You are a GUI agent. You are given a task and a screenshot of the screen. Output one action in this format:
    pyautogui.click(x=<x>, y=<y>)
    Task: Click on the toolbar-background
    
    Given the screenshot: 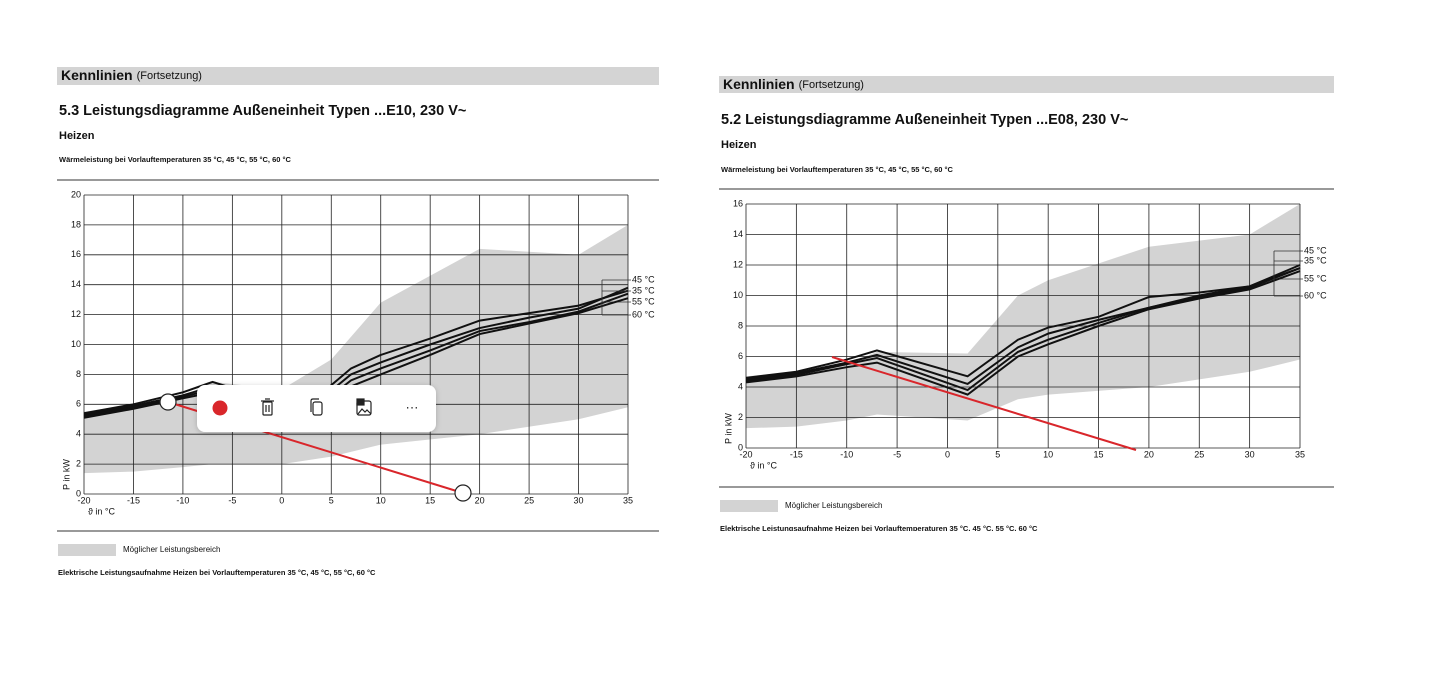 What is the action you would take?
    pyautogui.click(x=316, y=408)
    